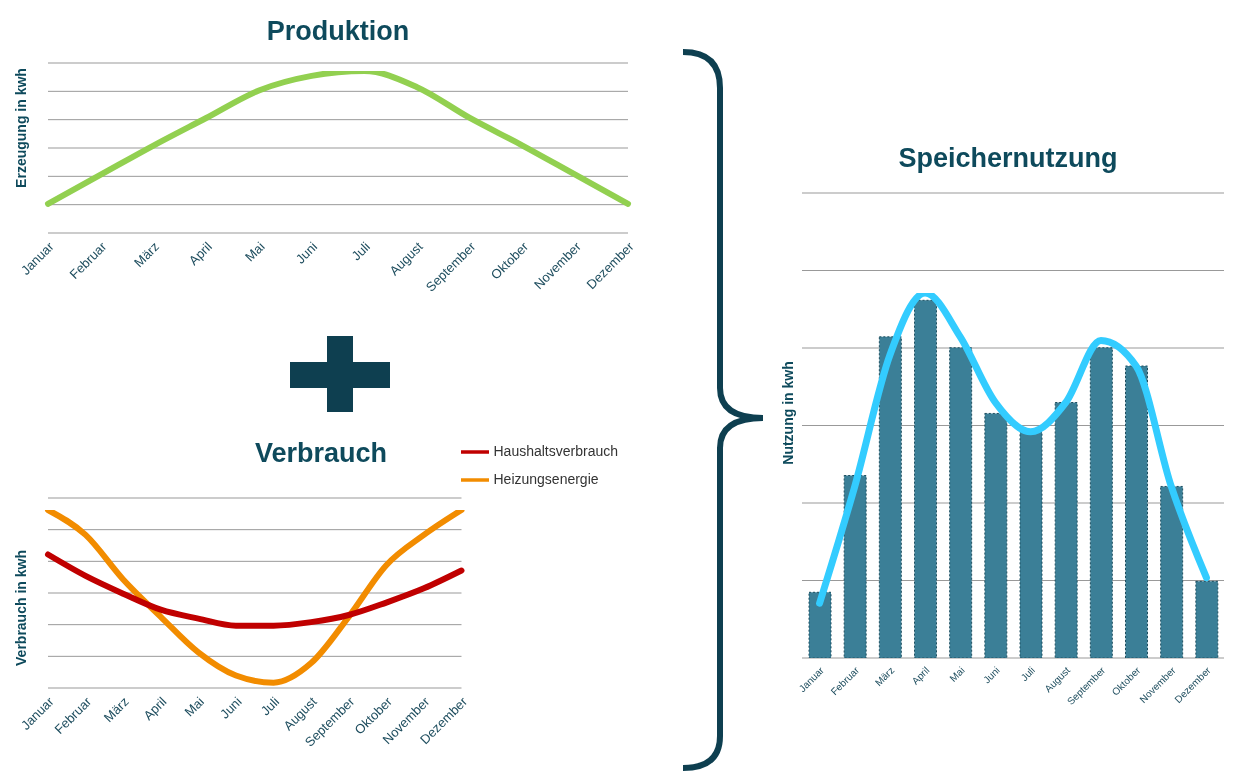 Image resolution: width=1240 pixels, height=783 pixels. I want to click on y-axis-title: Nutzung in kwh, so click(788, 413).